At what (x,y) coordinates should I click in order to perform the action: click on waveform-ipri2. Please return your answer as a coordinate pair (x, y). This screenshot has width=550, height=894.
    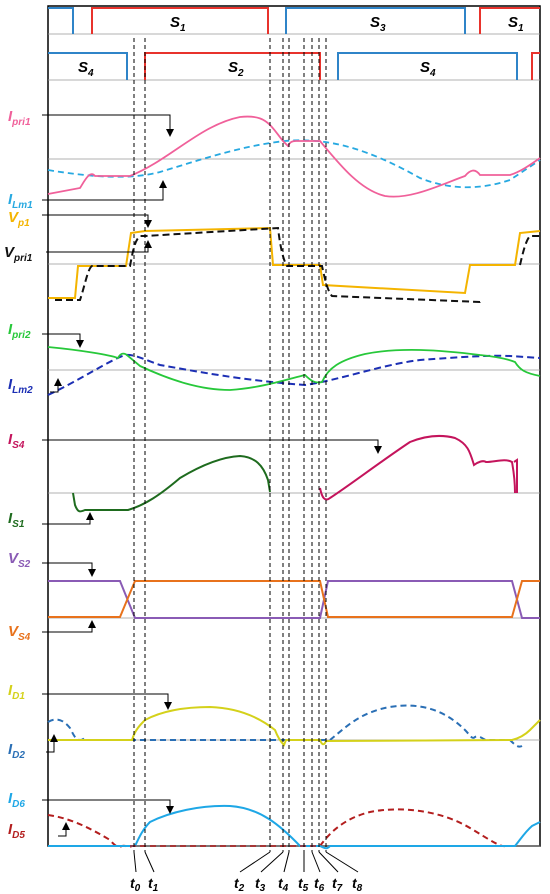
    Looking at the image, I should click on (294, 368).